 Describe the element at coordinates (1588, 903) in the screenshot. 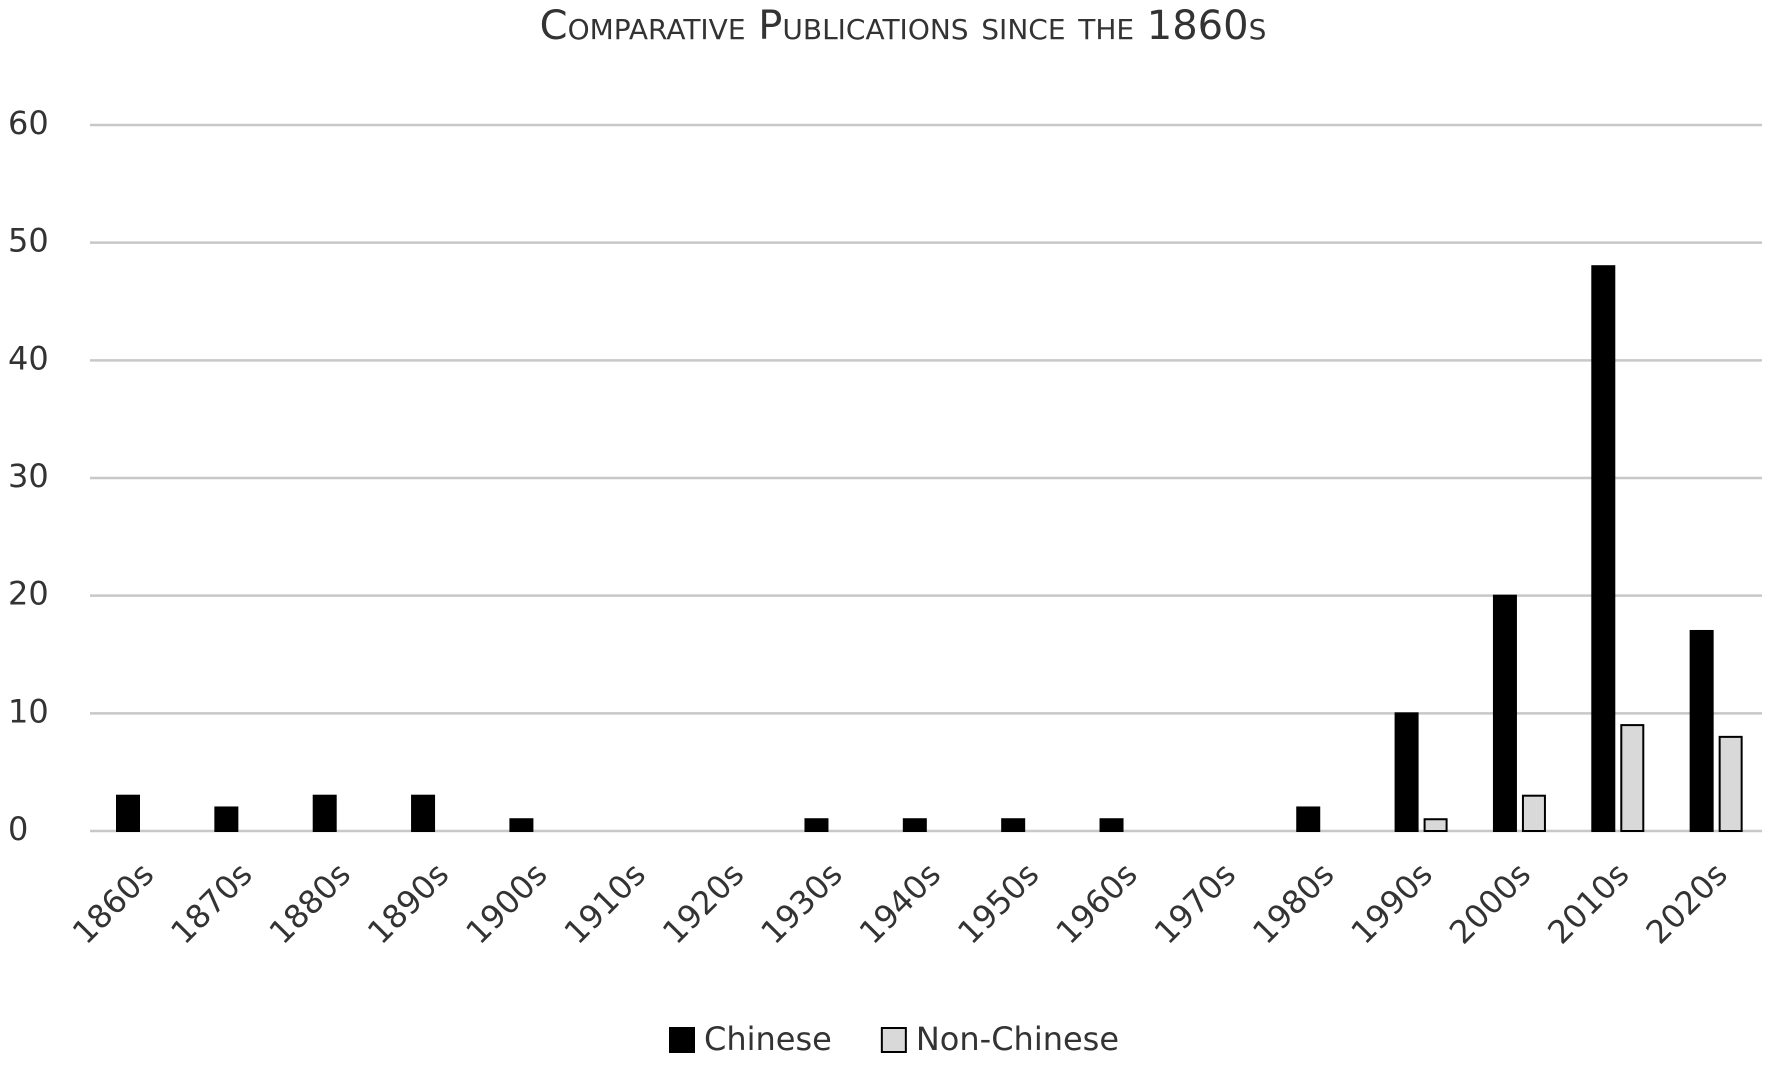

I see `x-tick-label: 2010s` at that location.